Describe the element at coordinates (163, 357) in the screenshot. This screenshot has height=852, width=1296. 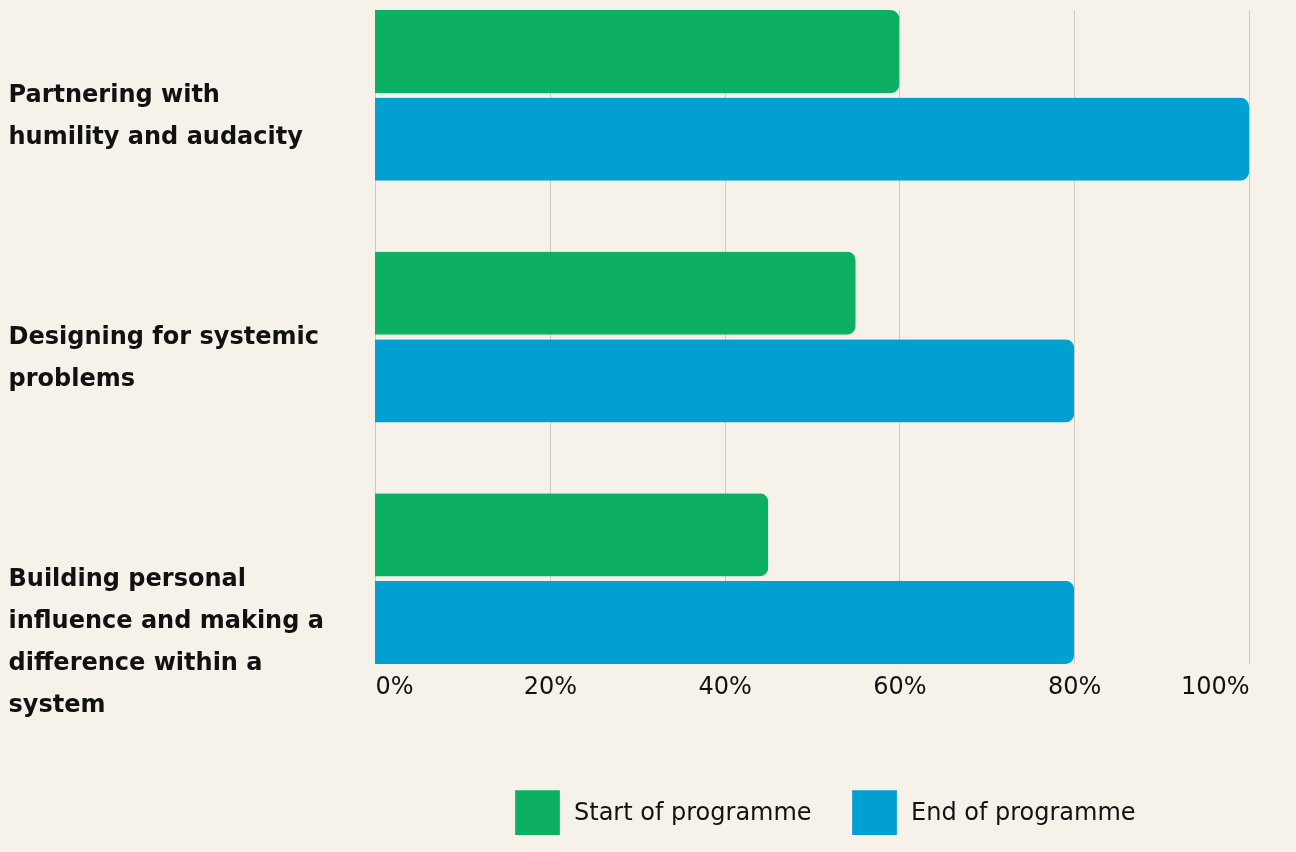
I see `y-tick-label: Designing for systemic problems` at that location.